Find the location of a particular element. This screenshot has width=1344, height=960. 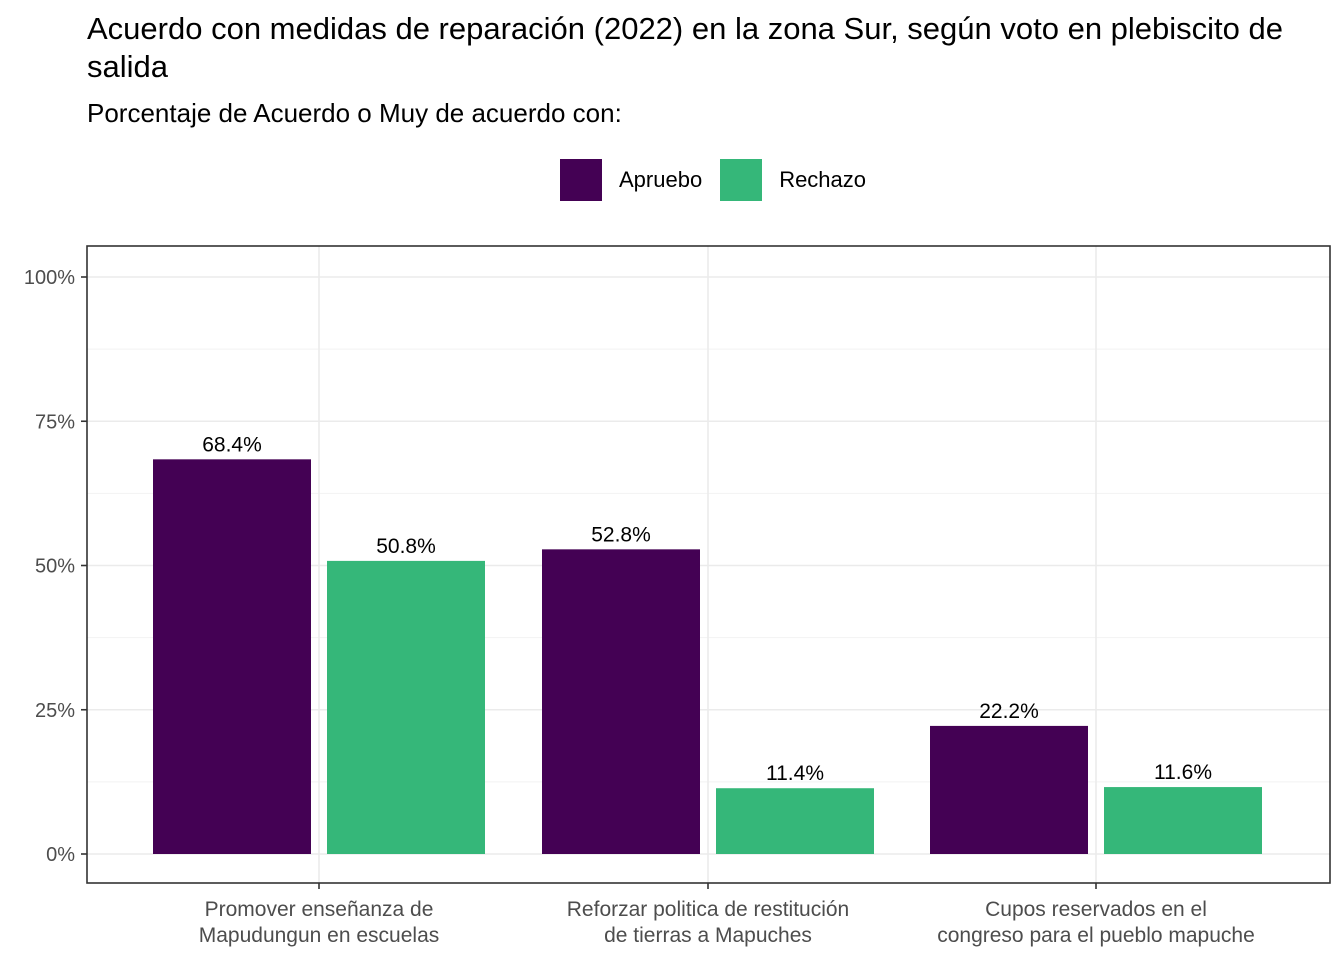

legend-item-apruebo: Apruebo is located at coordinates (631, 180).